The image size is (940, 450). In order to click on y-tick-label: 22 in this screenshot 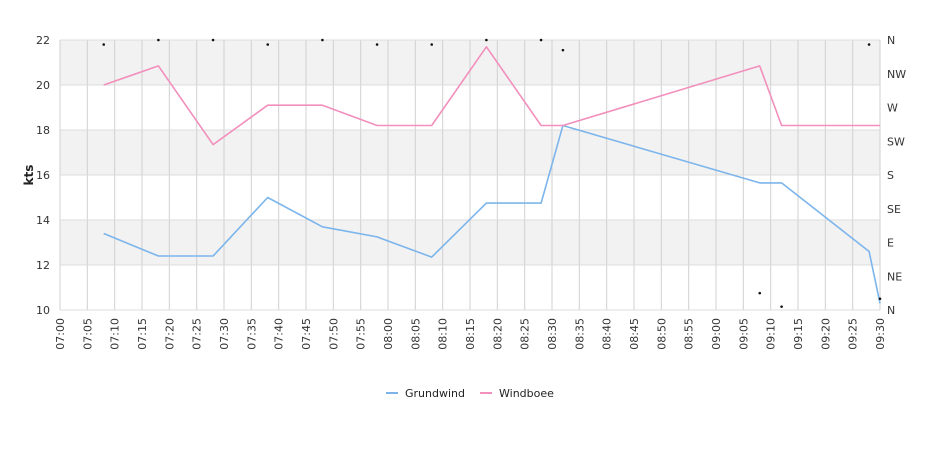, I will do `click(43, 40)`.